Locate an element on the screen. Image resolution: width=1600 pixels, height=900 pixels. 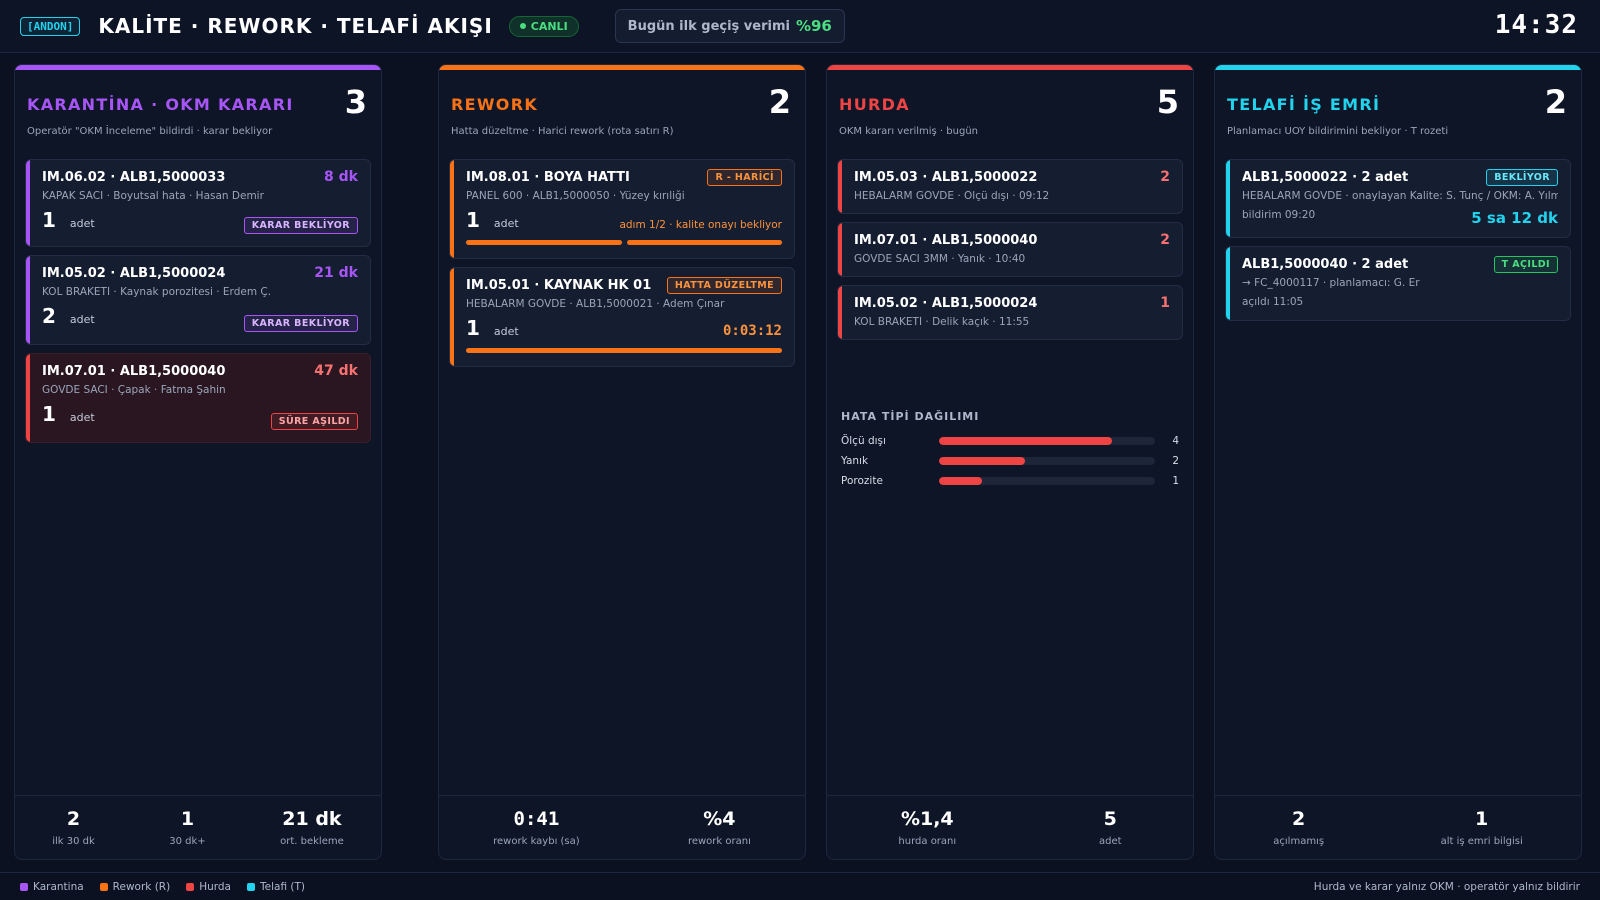
stat-label: hurda oranı is located at coordinates (927, 841).